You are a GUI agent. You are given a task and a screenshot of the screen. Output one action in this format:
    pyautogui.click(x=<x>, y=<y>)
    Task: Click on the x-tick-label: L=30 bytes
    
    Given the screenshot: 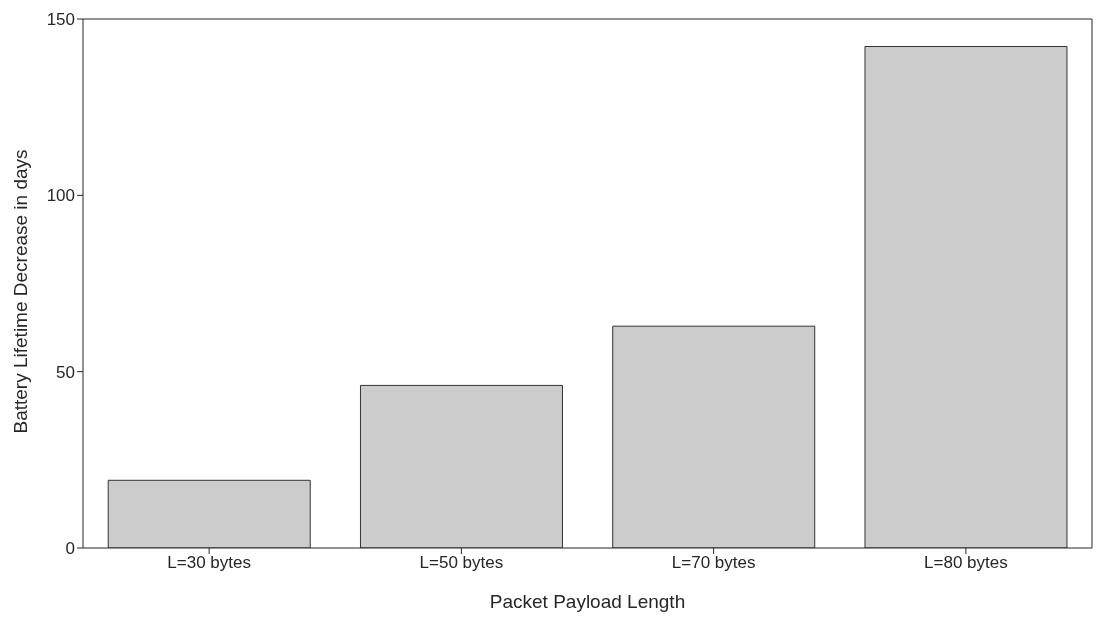 What is the action you would take?
    pyautogui.click(x=209, y=563)
    